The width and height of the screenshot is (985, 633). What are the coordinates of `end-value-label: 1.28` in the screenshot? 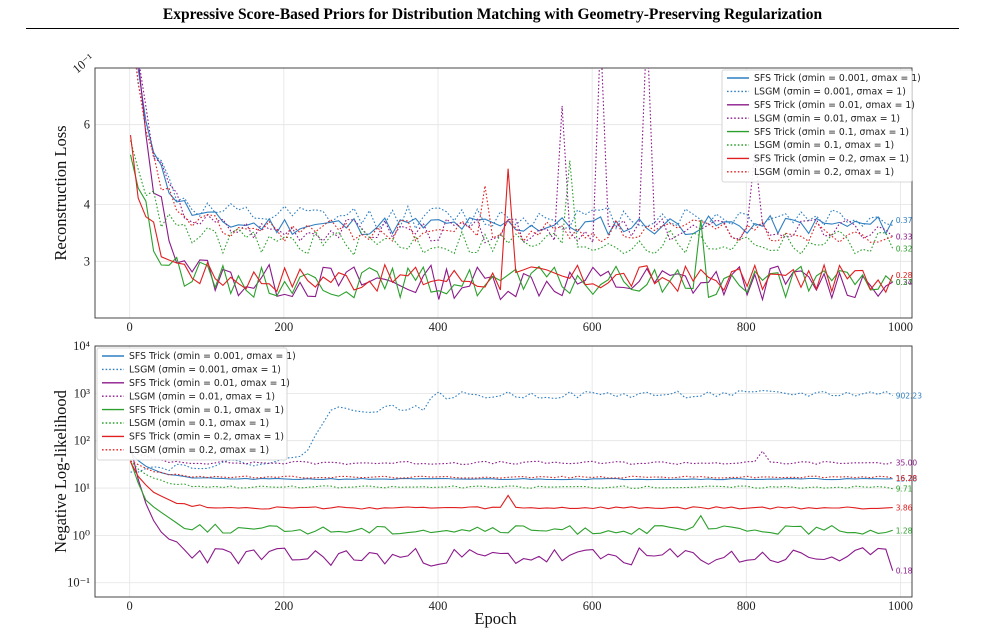 It's located at (904, 530).